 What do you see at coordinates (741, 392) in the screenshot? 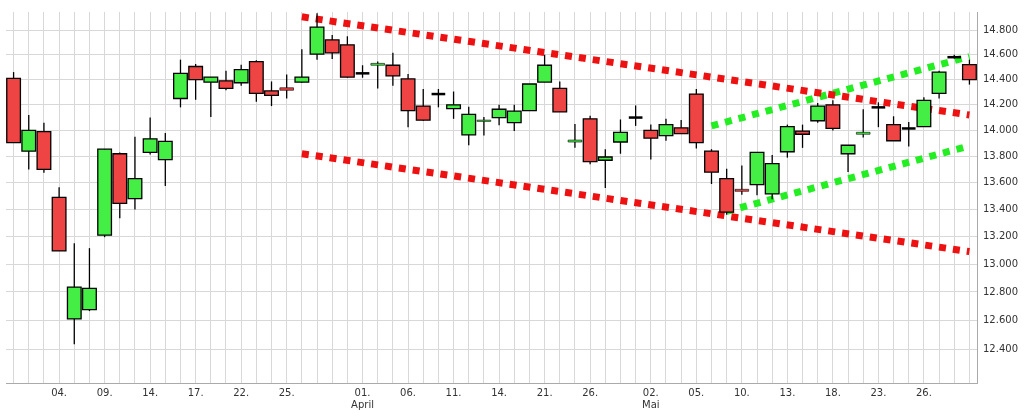
I see `x-tick-label: 10.` at bounding box center [741, 392].